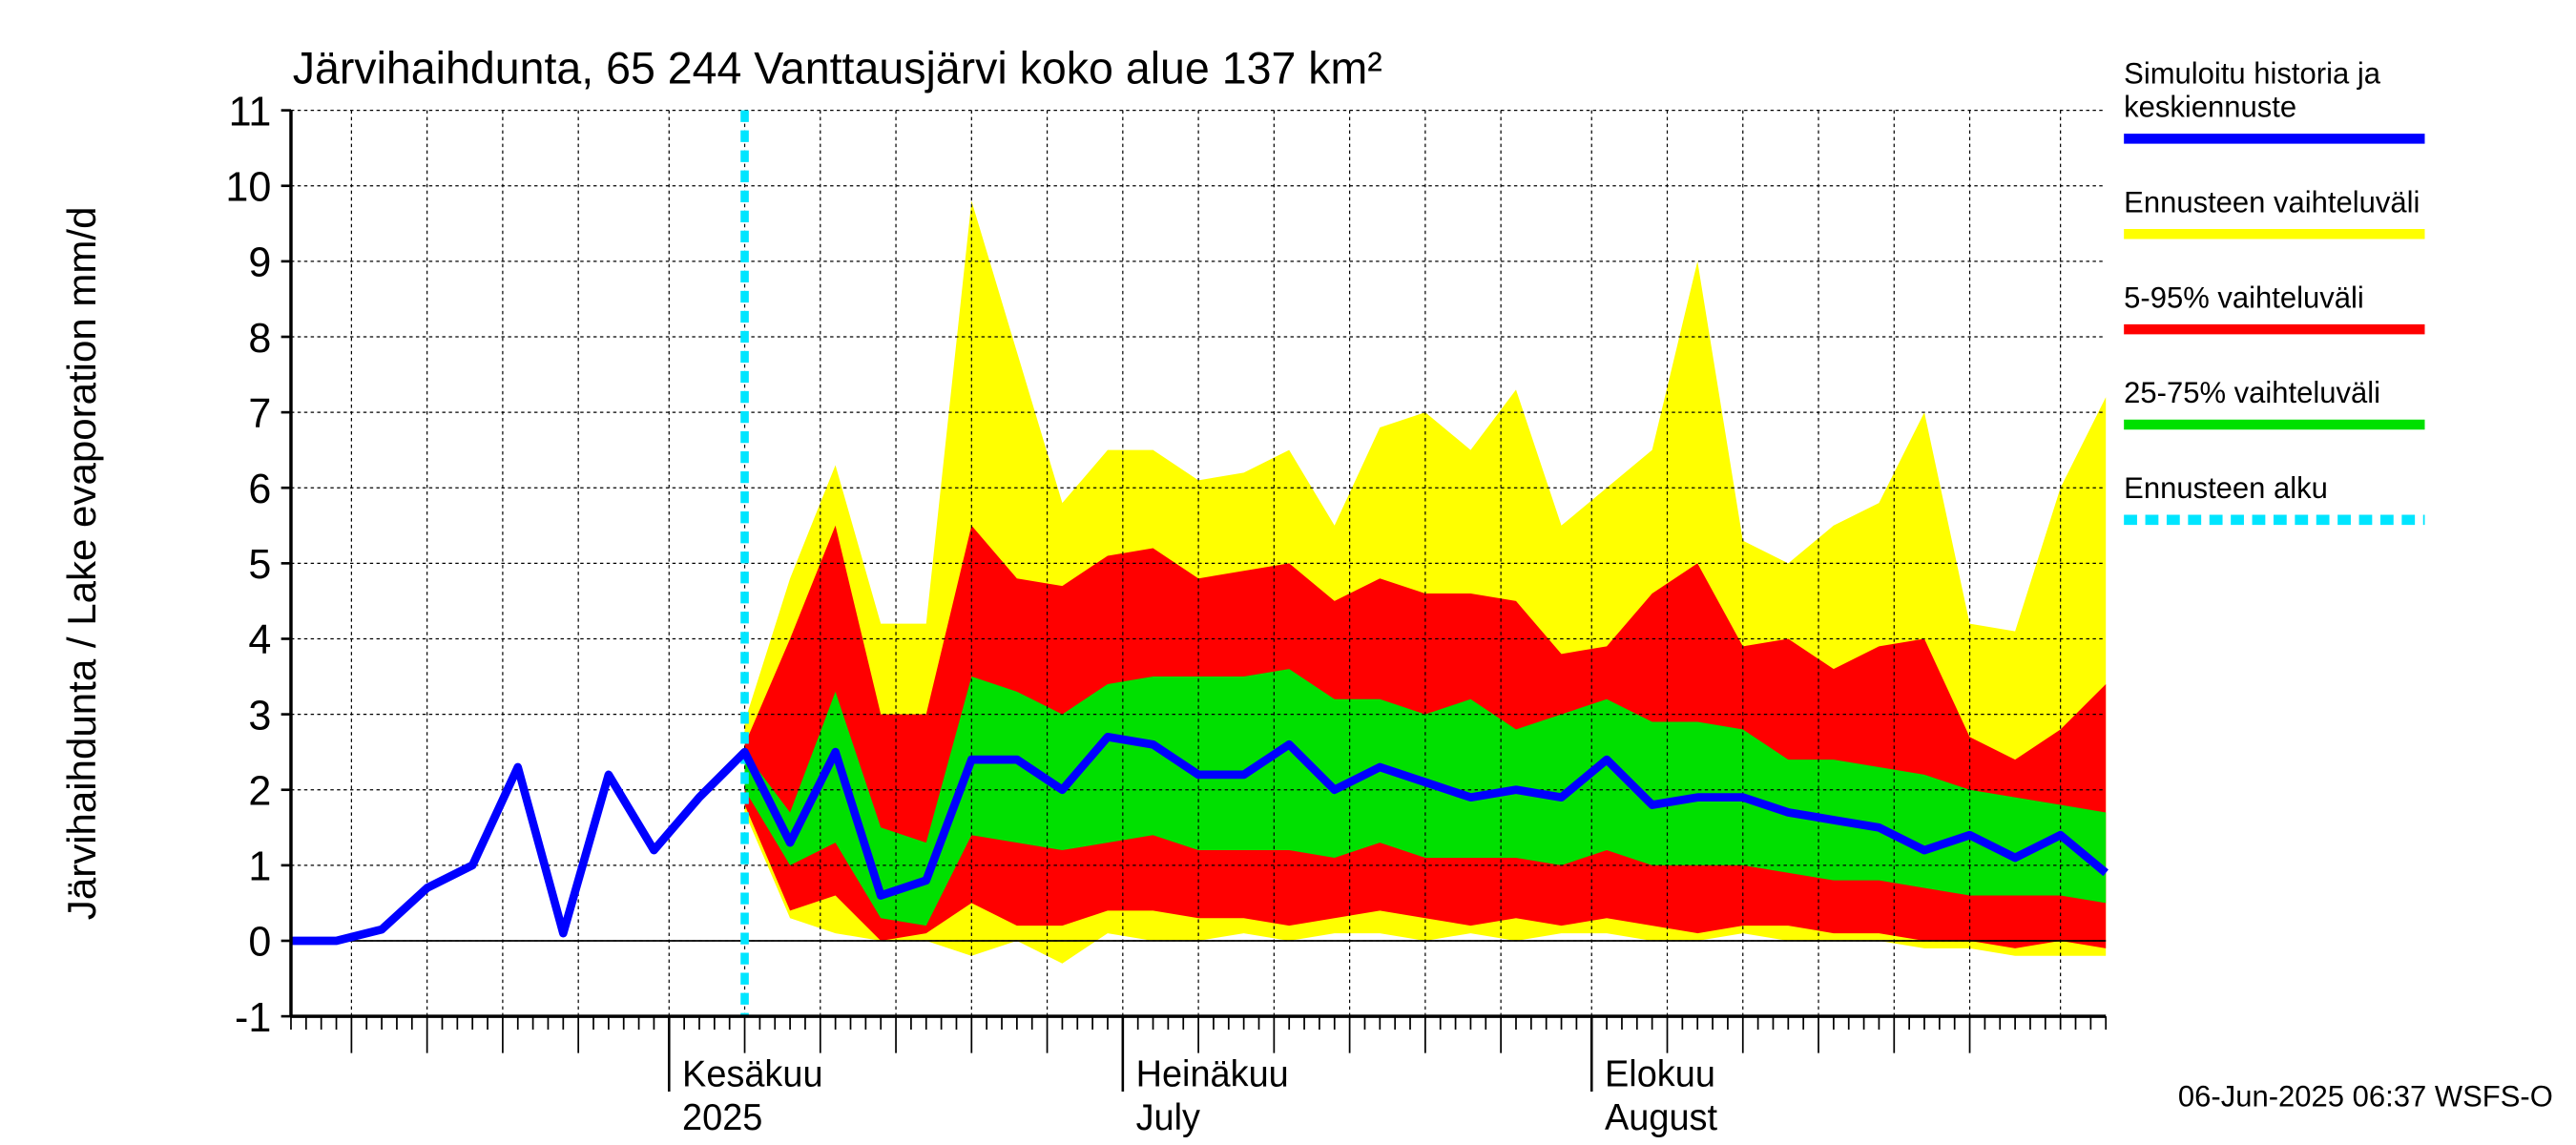 This screenshot has height=1145, width=2576. I want to click on y-axis-label: Järvihaihdunta / Lake evaporation mm/d, so click(81, 564).